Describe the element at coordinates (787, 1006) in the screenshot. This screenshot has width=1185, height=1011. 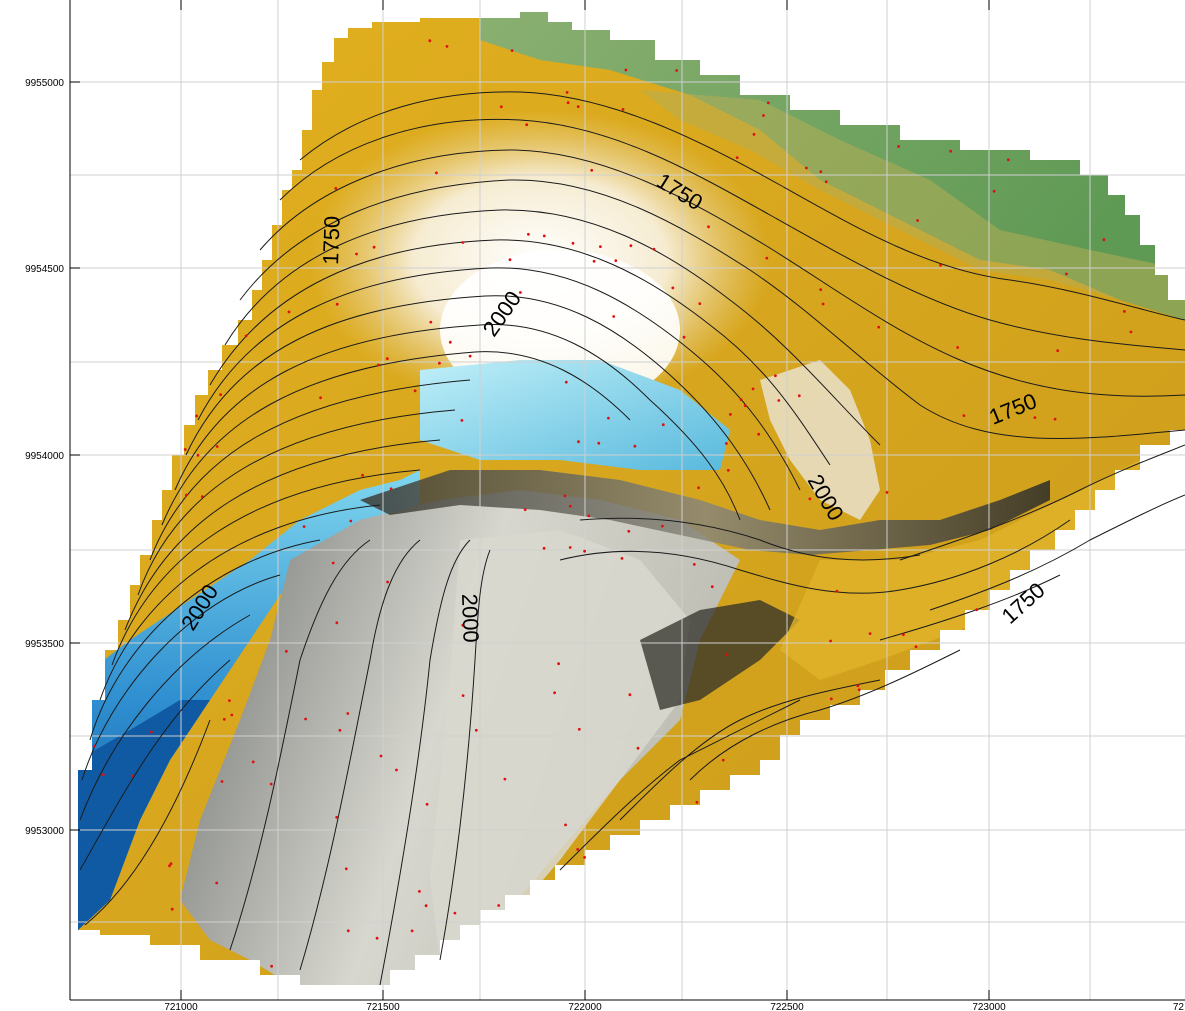
I see `x-tick-label: 722500` at that location.